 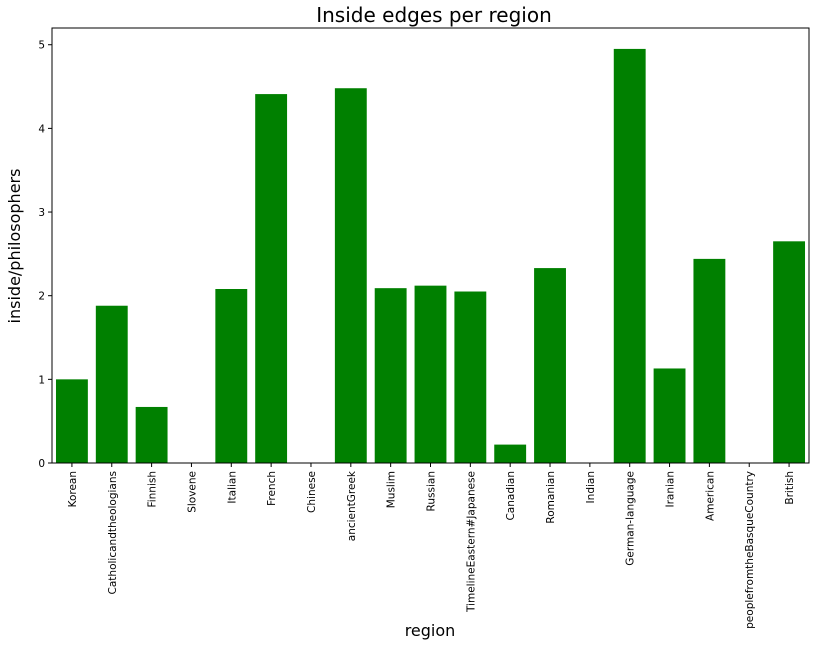 I want to click on bar-ancientGreek, so click(x=350, y=275).